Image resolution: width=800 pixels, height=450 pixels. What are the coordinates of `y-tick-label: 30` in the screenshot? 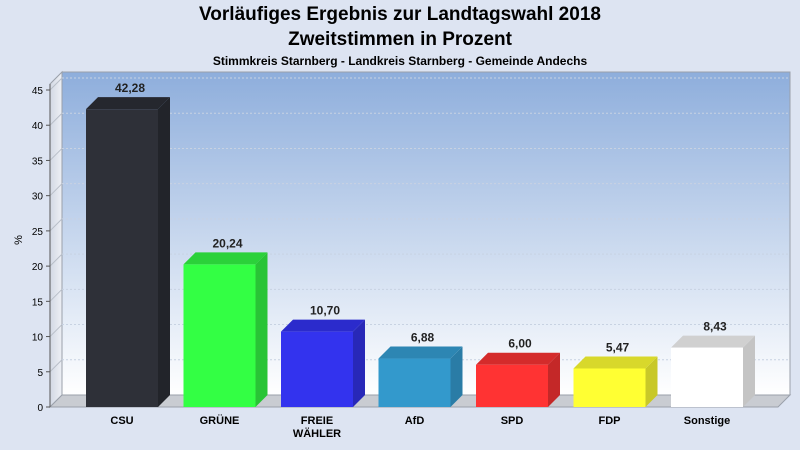 It's located at (38, 197).